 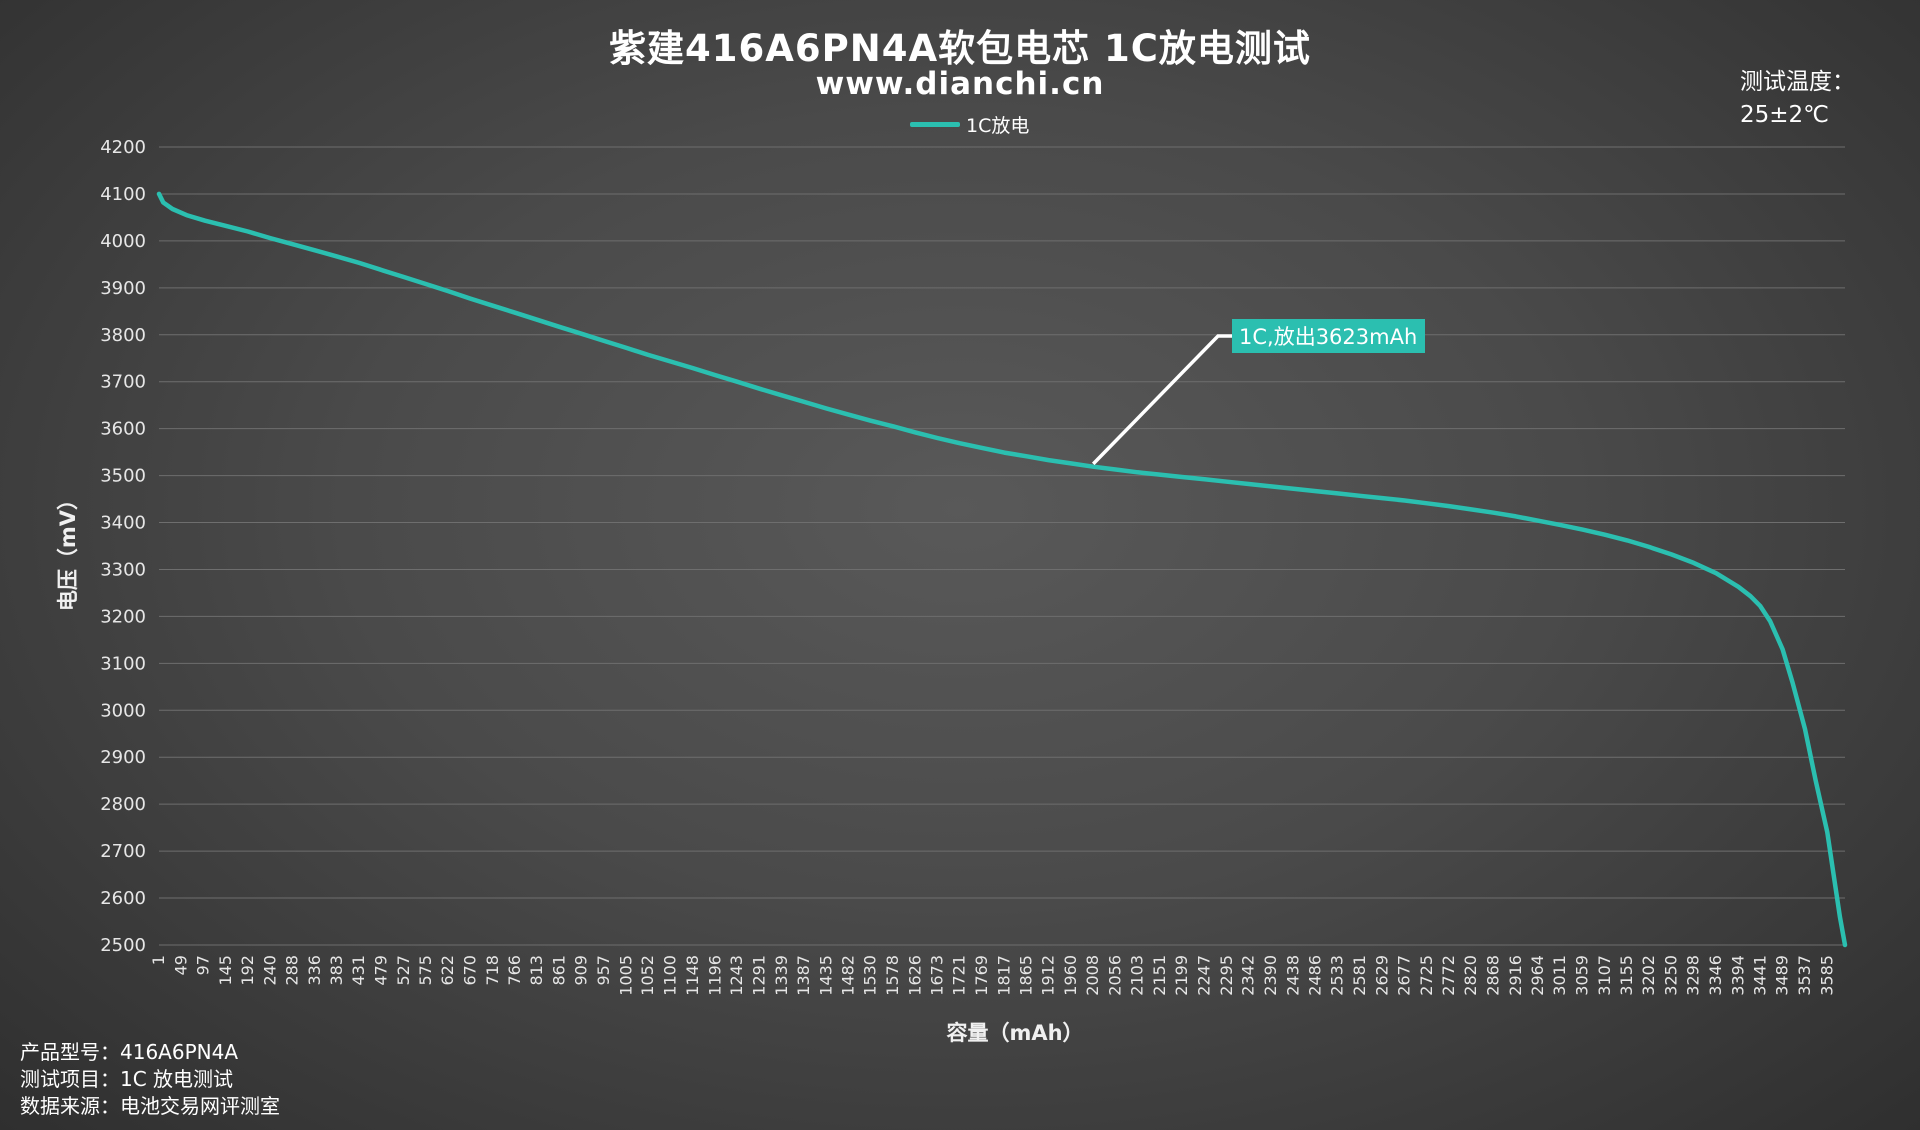 I want to click on x-tick-label: 575, so click(x=425, y=970).